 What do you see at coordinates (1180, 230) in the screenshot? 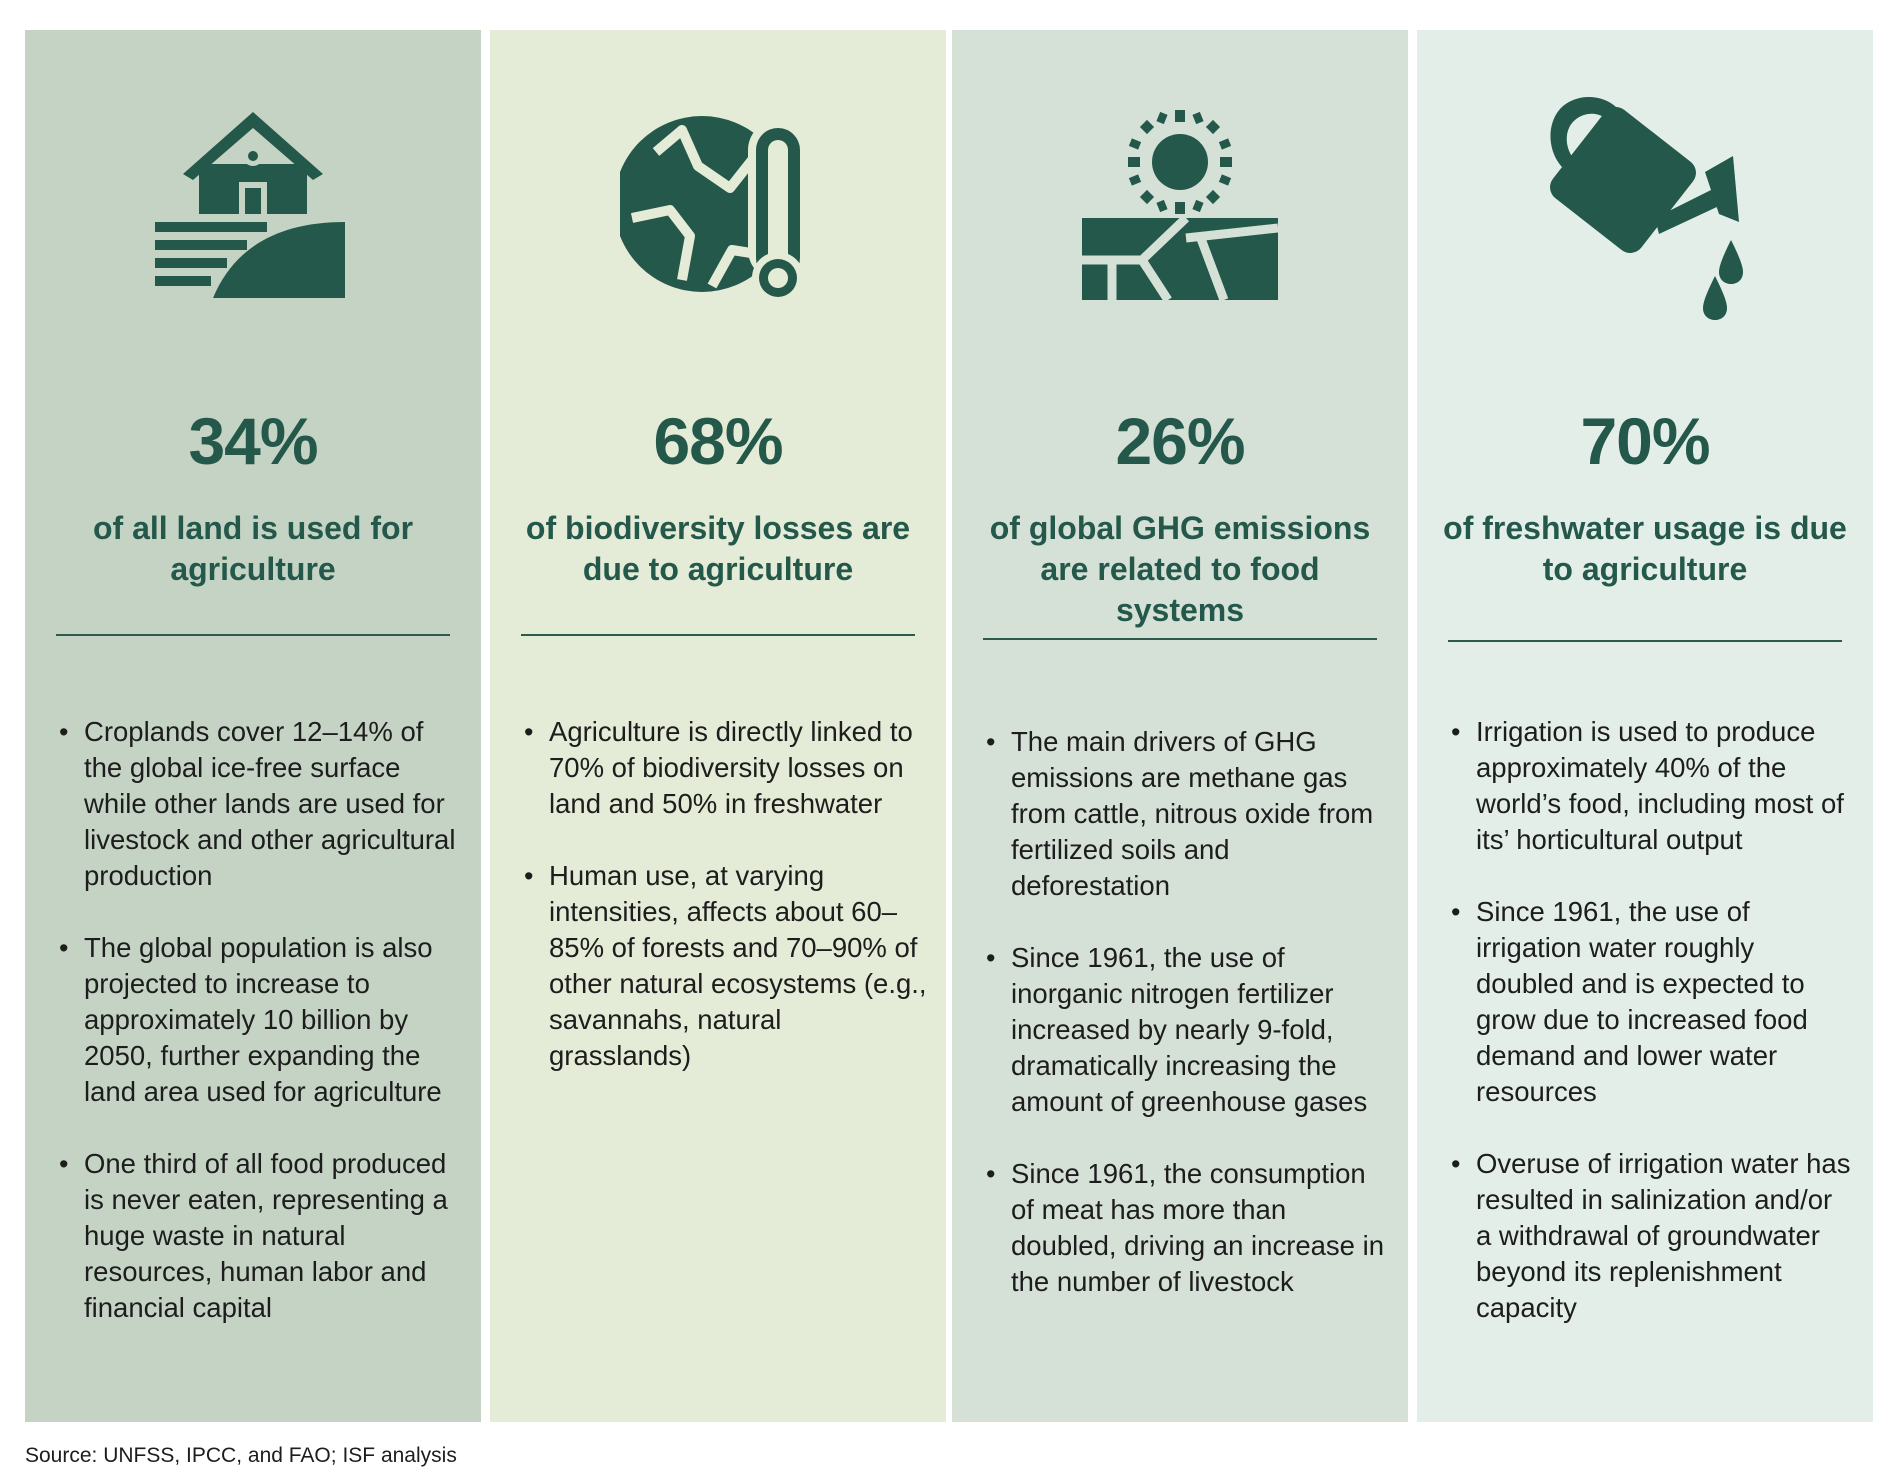
I see `sun-cracked-earth-icon` at bounding box center [1180, 230].